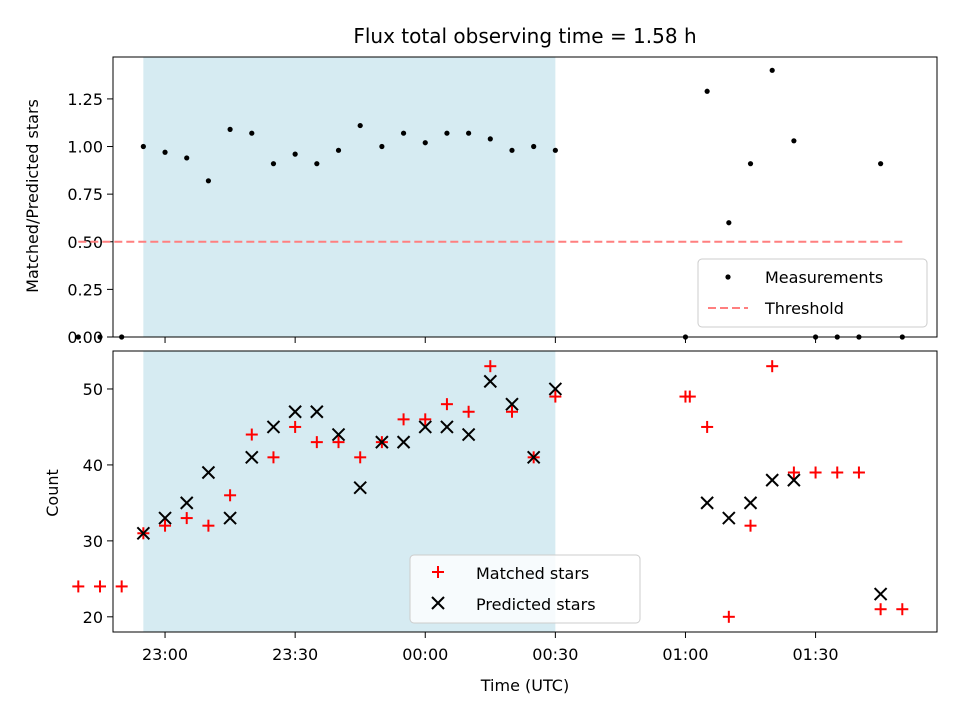 The image size is (960, 720). What do you see at coordinates (812, 293) in the screenshot?
I see `ratio-legend: Measurements Threshold` at bounding box center [812, 293].